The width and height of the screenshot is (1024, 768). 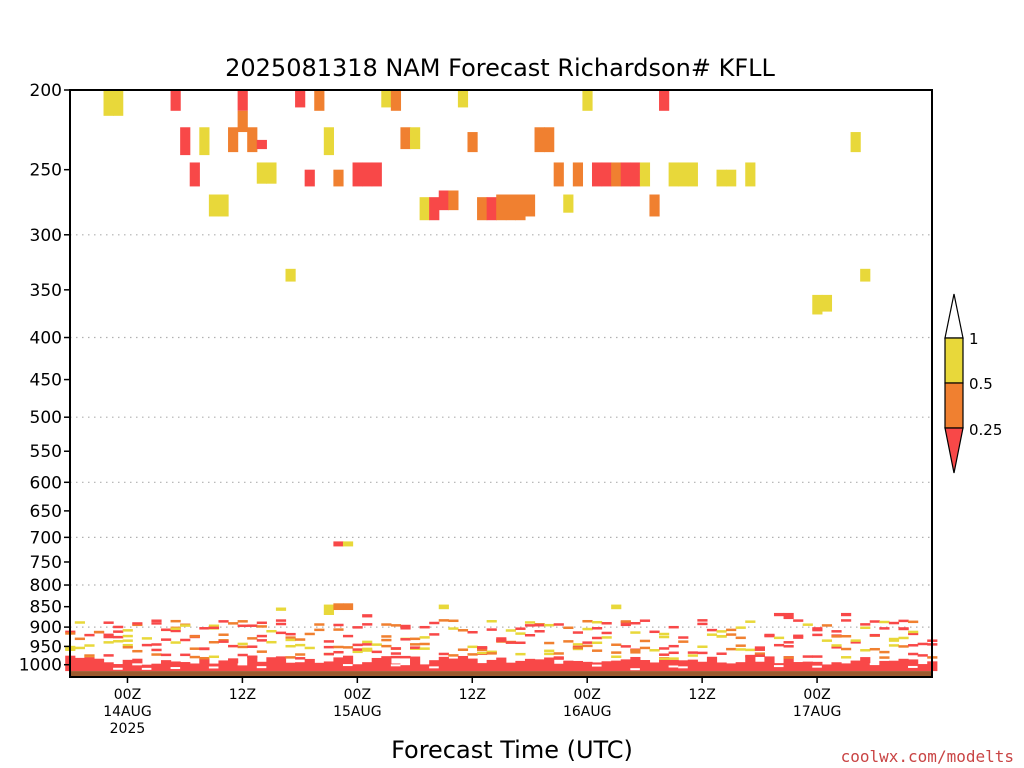 What do you see at coordinates (46, 418) in the screenshot?
I see `y-tick-label: 500` at bounding box center [46, 418].